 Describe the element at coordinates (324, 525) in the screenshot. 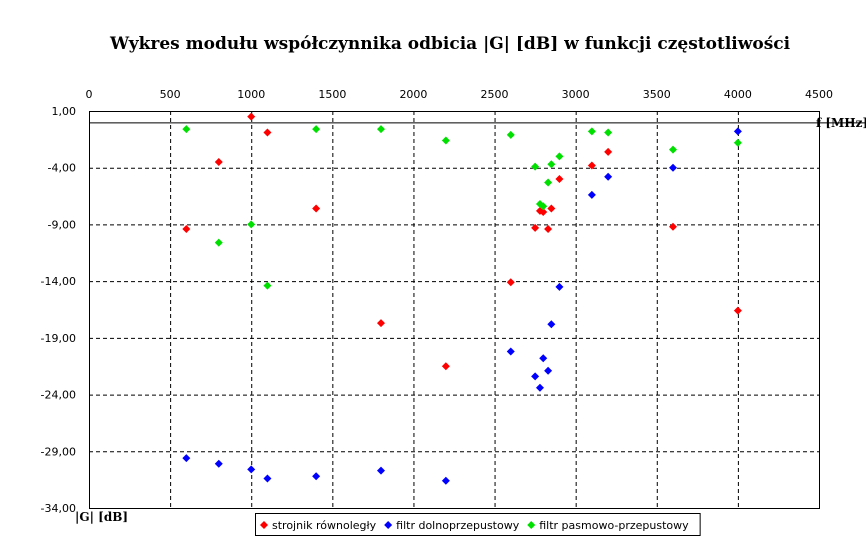

I see `legend-label: strojnik równoległy` at that location.